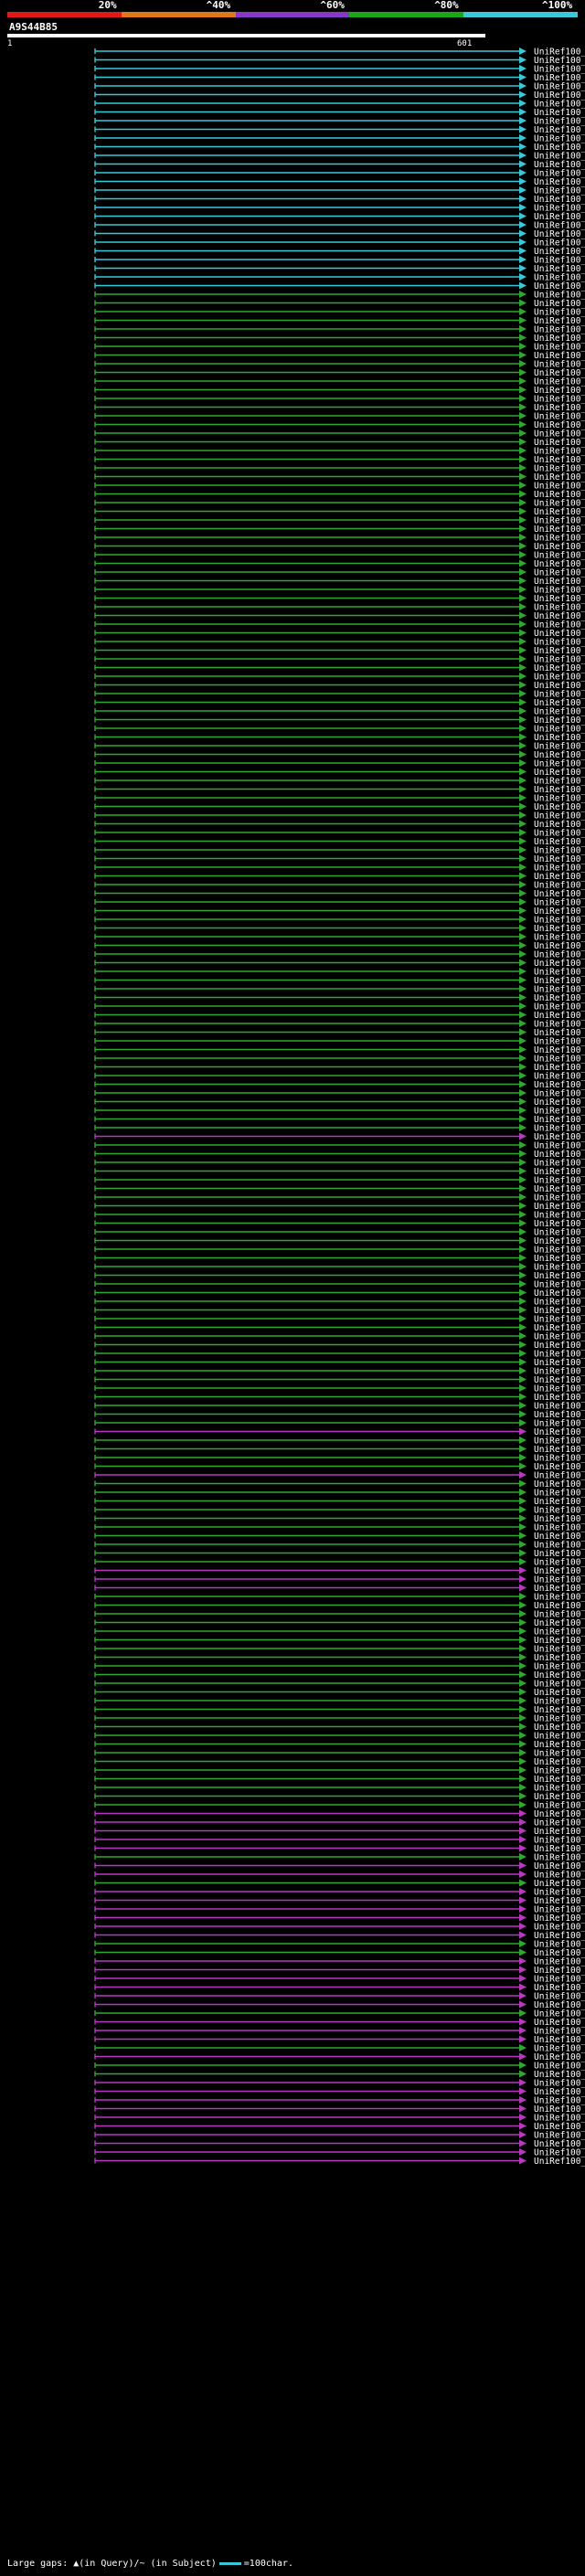  Describe the element at coordinates (560, 1181) in the screenshot. I see `hit-label: UniRef100_Q6C8F3` at that location.